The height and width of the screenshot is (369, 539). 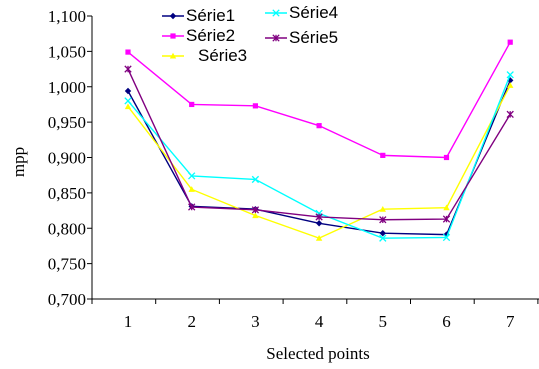 I want to click on legend-label: Série4, so click(x=313, y=12).